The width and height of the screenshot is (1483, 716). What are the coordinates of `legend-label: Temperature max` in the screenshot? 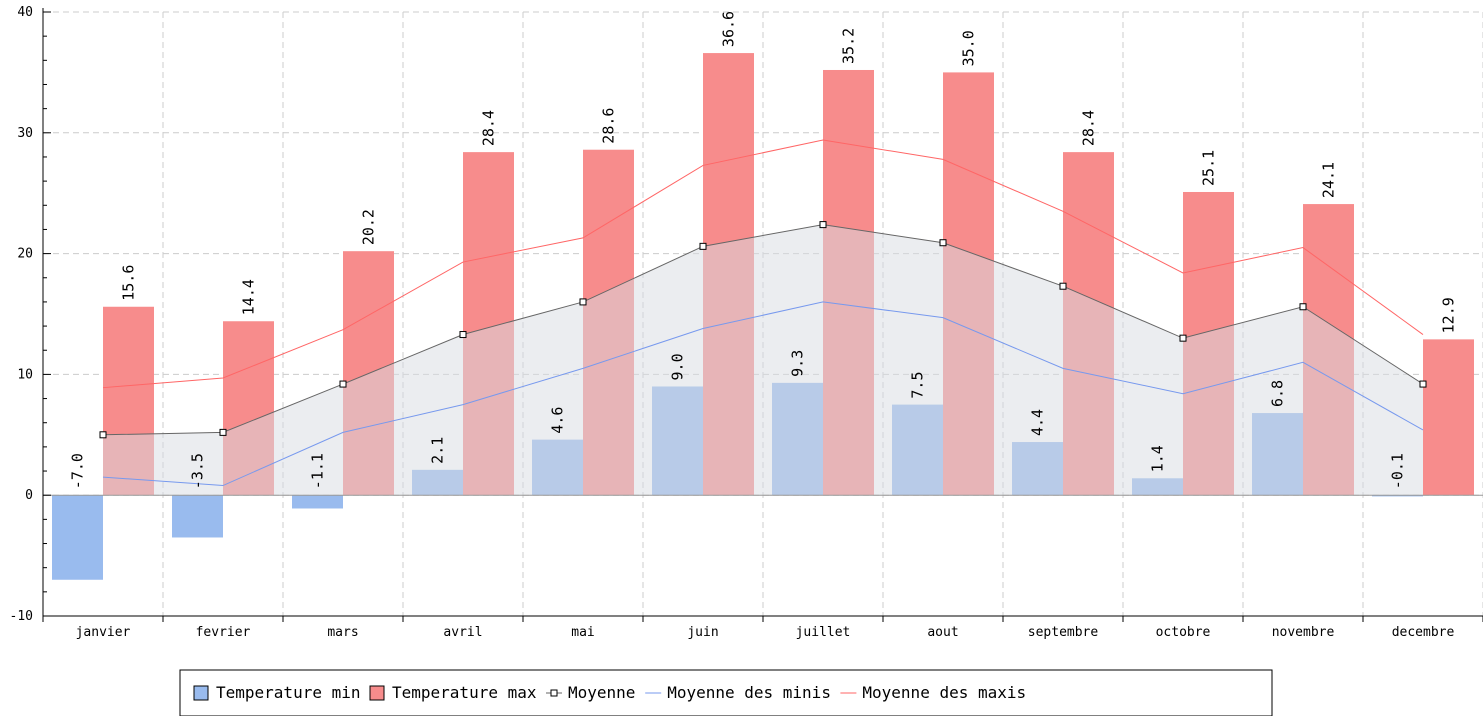 It's located at (464, 692).